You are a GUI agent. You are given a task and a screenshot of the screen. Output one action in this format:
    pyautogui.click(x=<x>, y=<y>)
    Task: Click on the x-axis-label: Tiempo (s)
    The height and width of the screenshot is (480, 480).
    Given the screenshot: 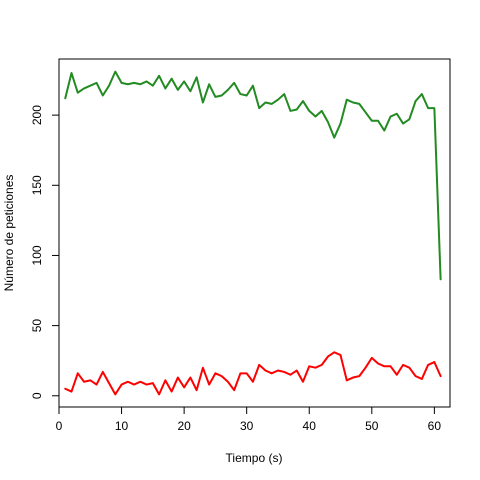 What is the action you would take?
    pyautogui.click(x=254, y=458)
    